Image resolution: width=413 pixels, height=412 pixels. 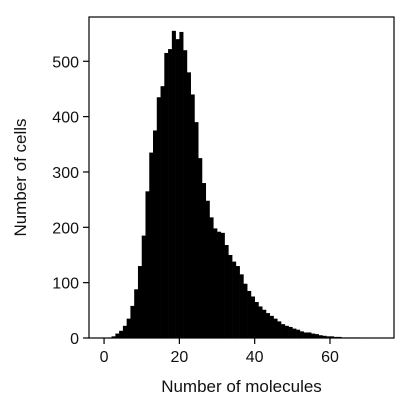 I want to click on y-tick-label: 400, so click(x=65, y=118).